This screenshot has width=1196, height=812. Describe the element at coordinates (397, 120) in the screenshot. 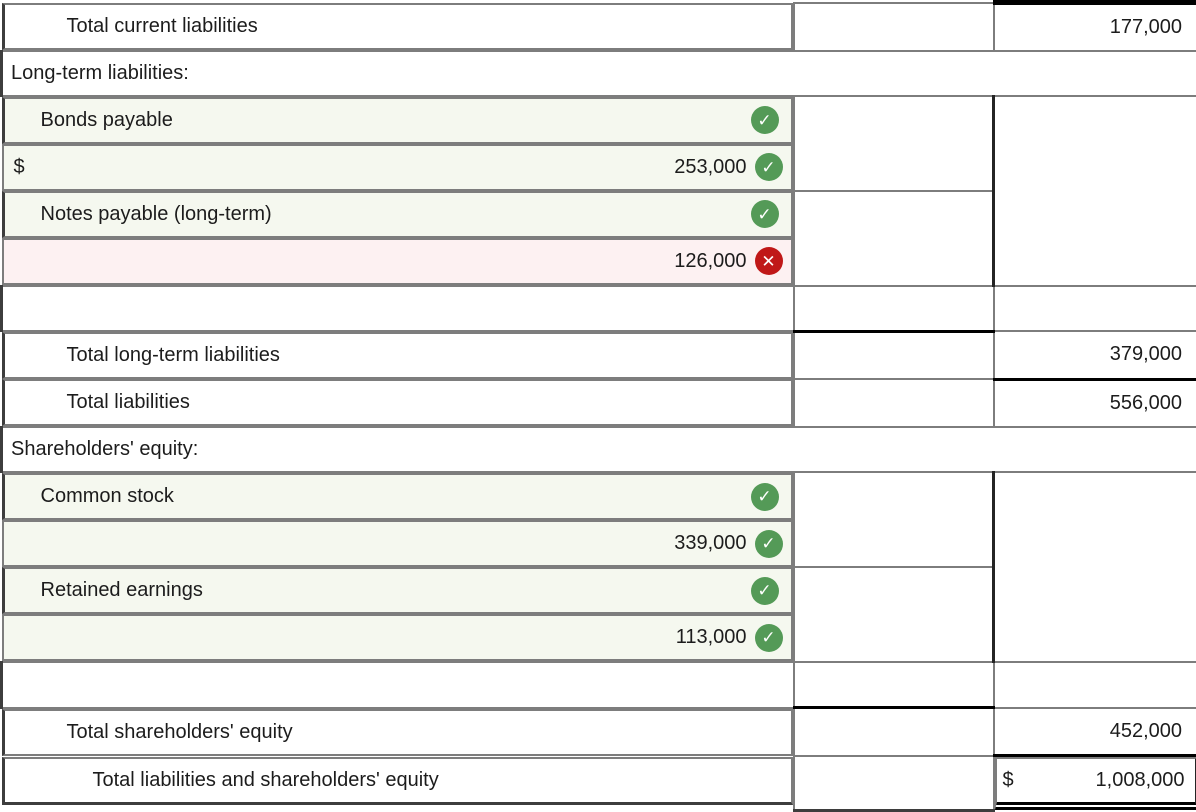

I see `bonds-payable-account-field: Bonds payable ✓` at that location.